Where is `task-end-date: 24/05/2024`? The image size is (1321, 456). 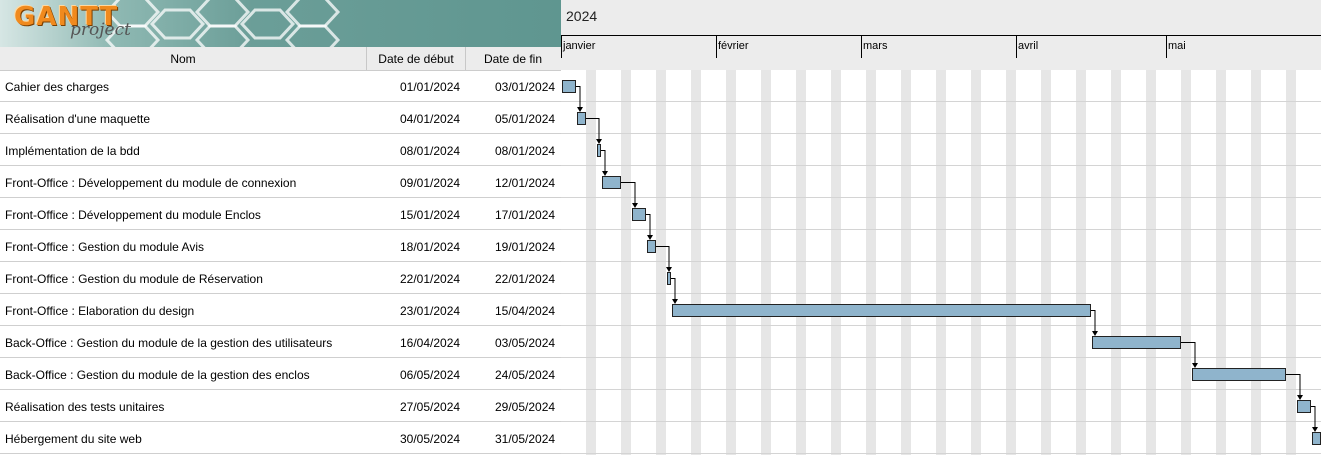 task-end-date: 24/05/2024 is located at coordinates (525, 375).